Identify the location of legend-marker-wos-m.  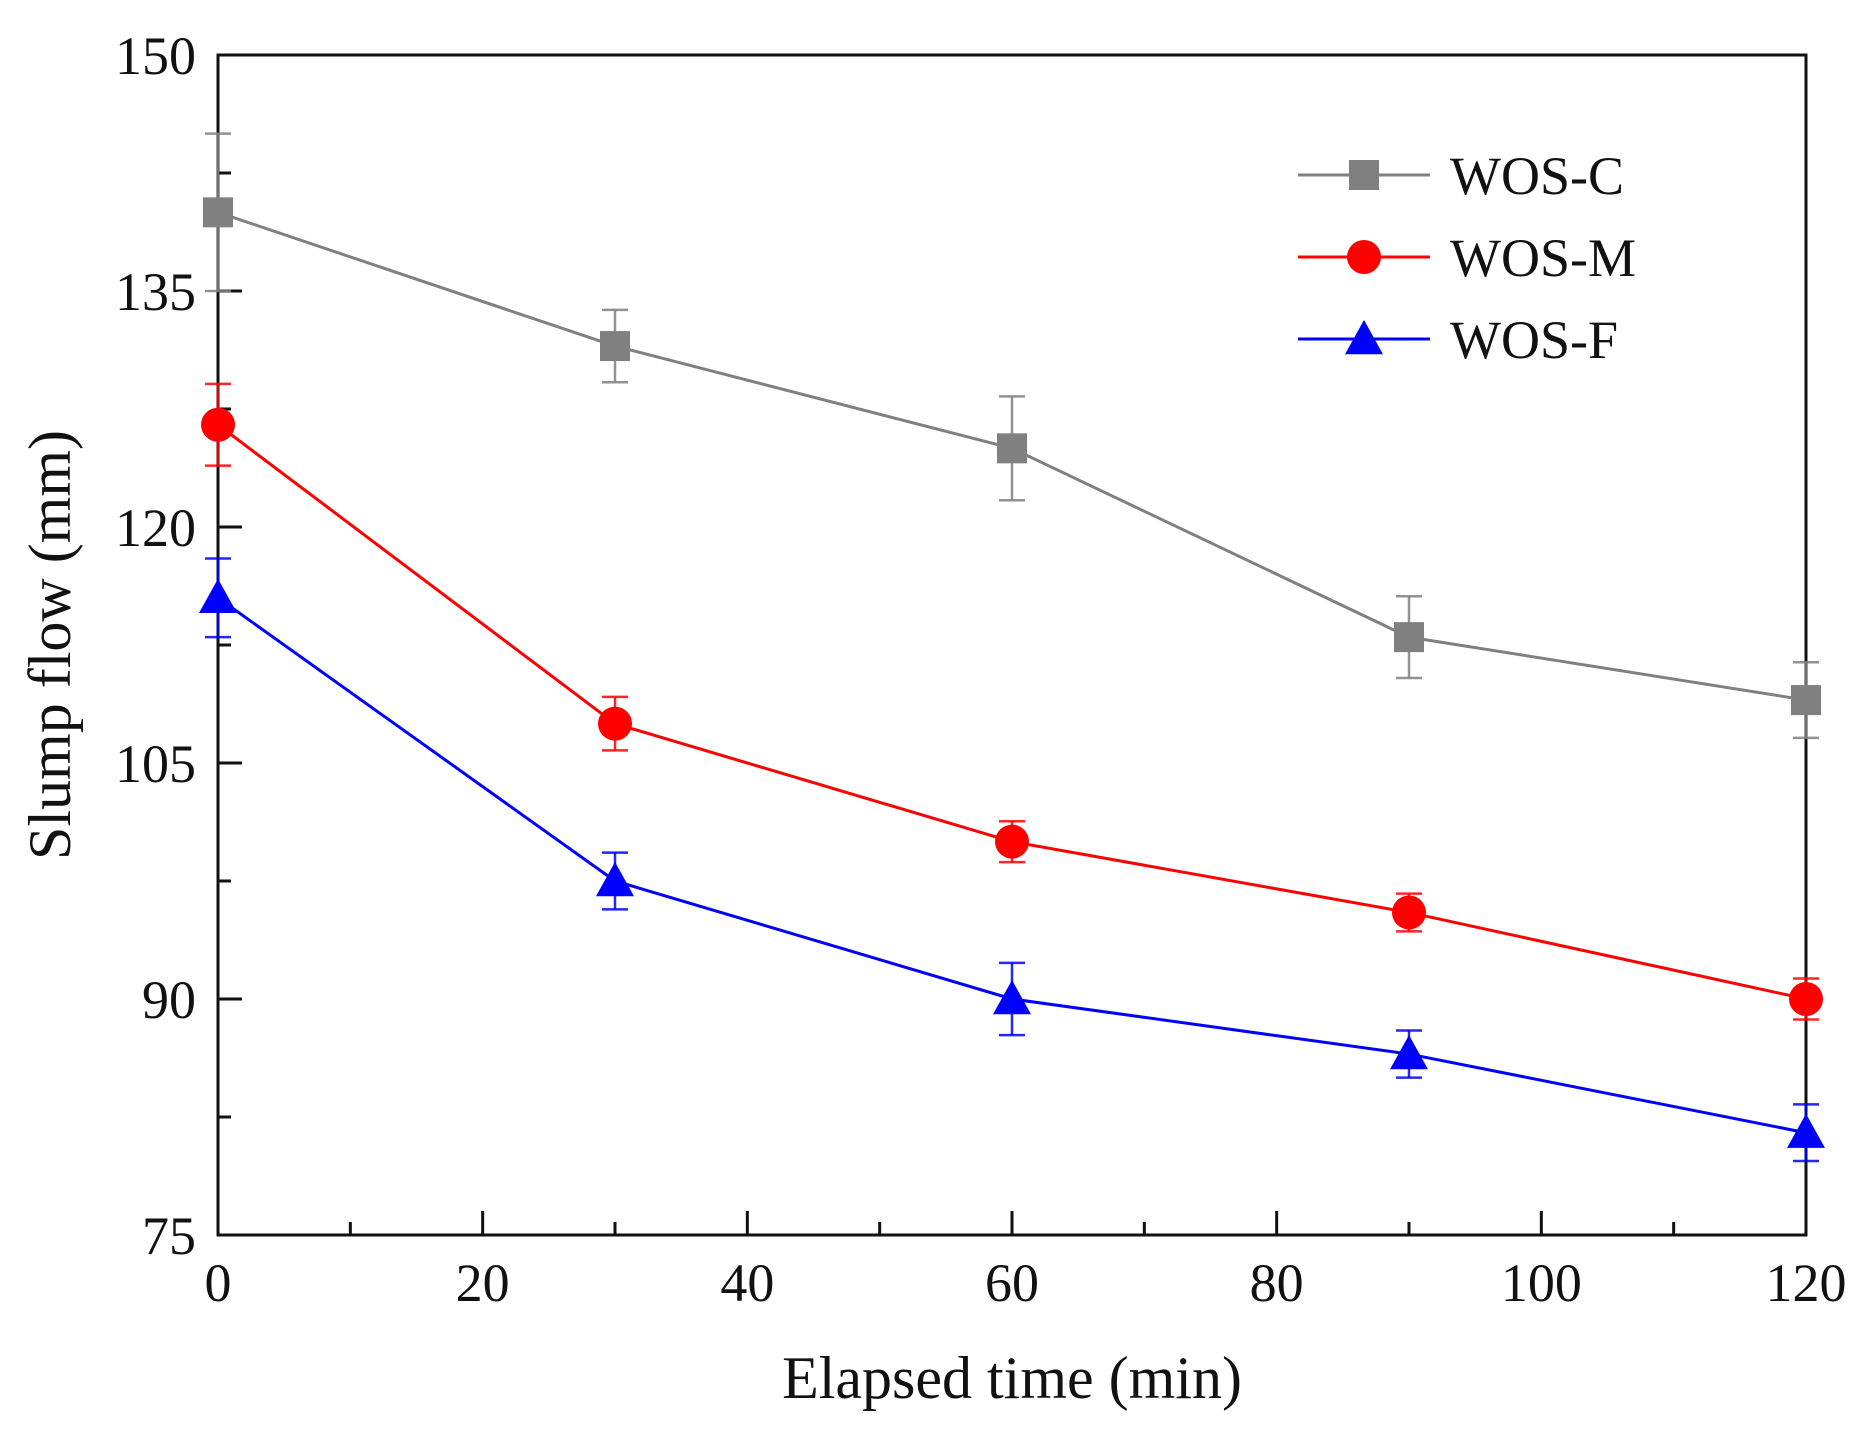
(1364, 257).